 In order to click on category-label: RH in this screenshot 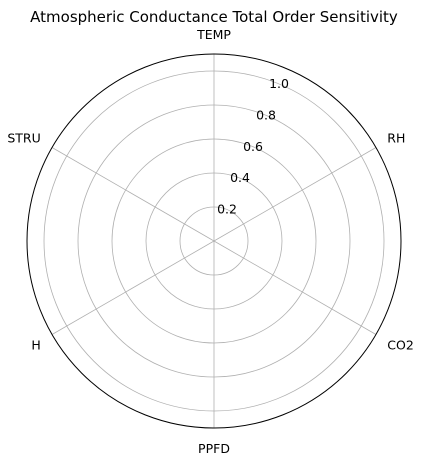, I will do `click(396, 138)`.